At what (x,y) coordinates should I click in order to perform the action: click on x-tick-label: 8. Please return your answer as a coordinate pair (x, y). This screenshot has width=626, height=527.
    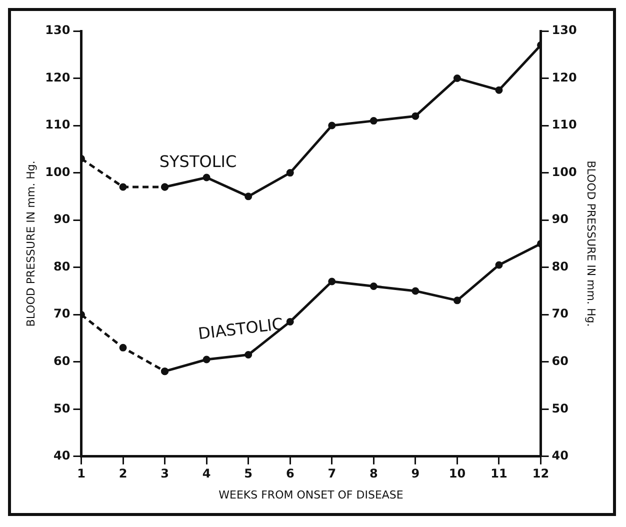
    Looking at the image, I should click on (373, 473).